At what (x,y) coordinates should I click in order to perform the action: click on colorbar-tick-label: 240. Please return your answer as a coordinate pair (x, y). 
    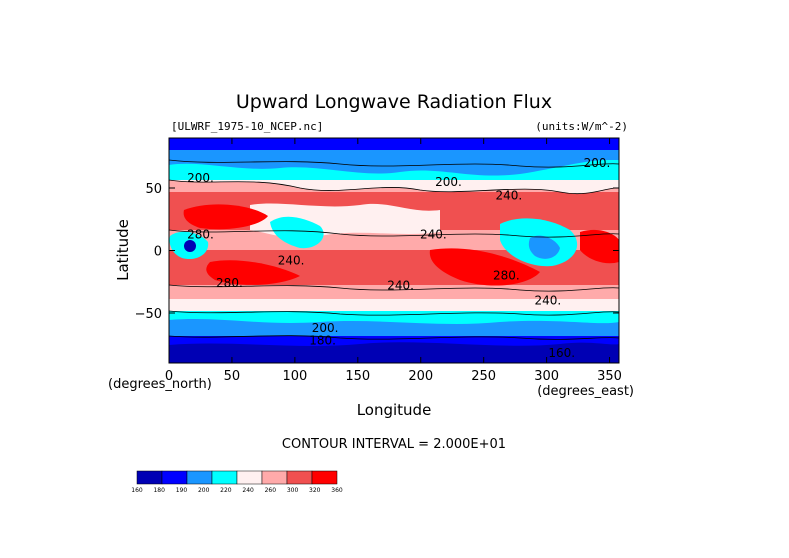
    Looking at the image, I should click on (248, 490).